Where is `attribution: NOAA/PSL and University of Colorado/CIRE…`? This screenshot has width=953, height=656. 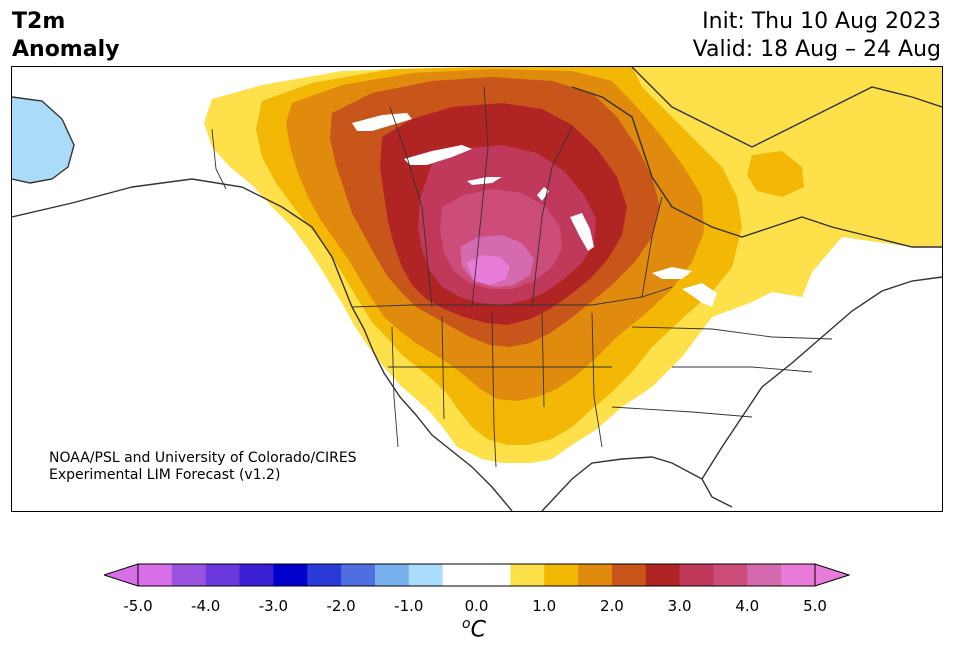 attribution: NOAA/PSL and University of Colorado/CIRE… is located at coordinates (203, 467).